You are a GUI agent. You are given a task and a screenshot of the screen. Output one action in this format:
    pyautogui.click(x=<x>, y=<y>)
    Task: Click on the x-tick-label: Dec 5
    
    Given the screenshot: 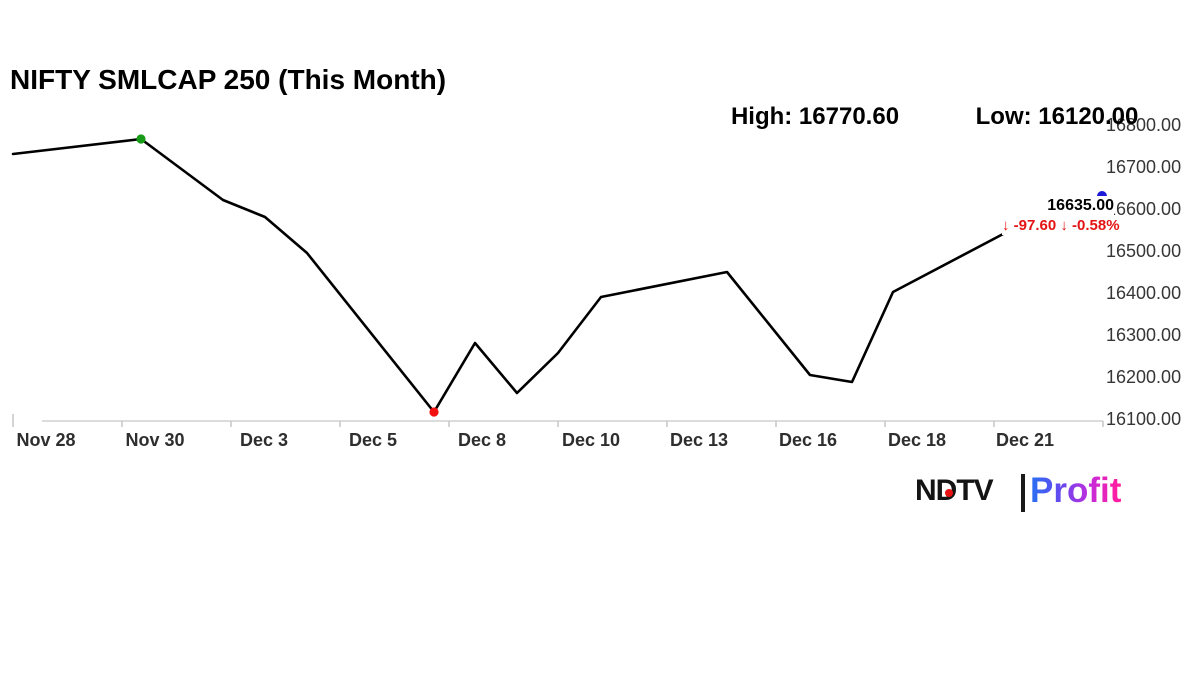 What is the action you would take?
    pyautogui.click(x=373, y=440)
    